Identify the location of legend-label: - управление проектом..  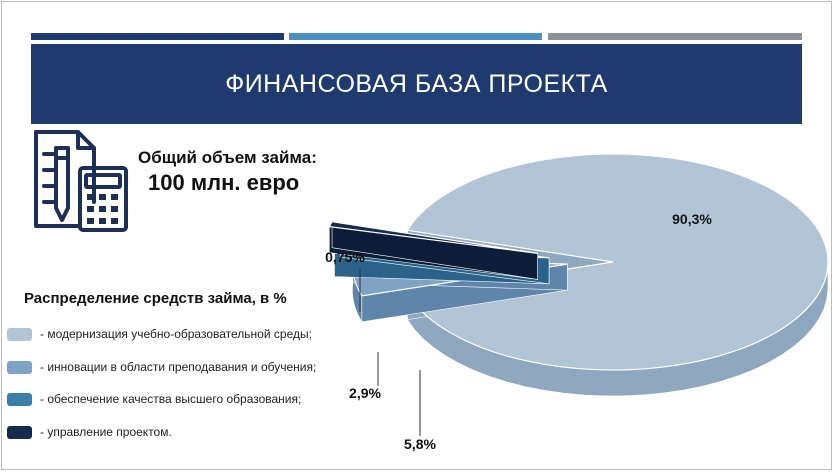
(106, 432).